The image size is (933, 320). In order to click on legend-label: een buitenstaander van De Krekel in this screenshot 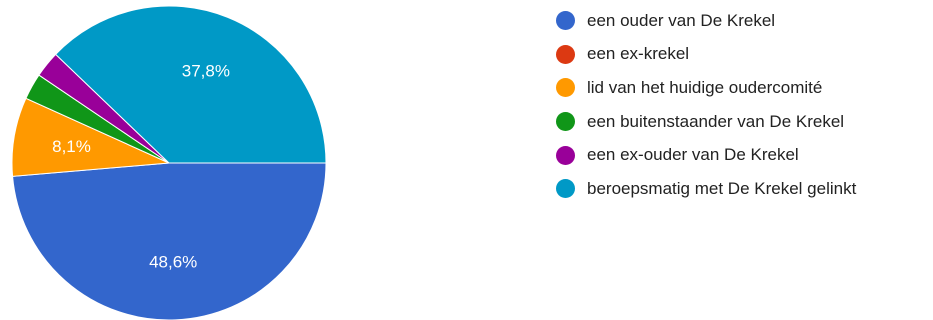, I will do `click(716, 121)`.